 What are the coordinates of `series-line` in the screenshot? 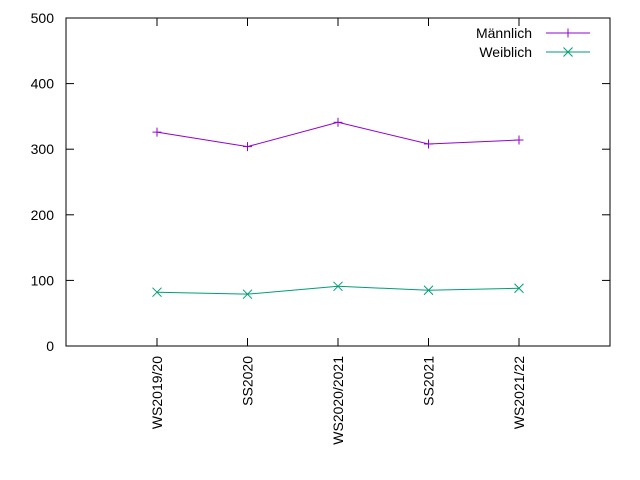 It's located at (338, 290).